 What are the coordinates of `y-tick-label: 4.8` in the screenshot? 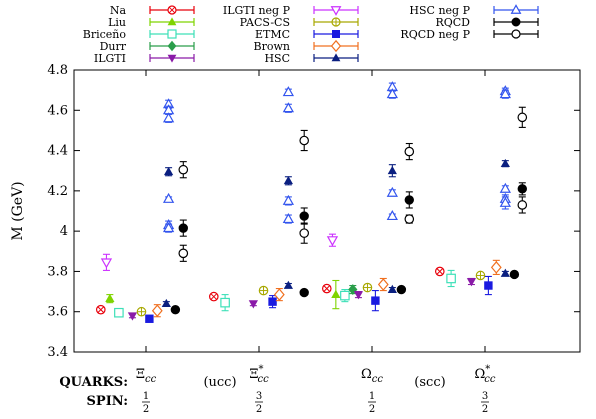 It's located at (57, 70).